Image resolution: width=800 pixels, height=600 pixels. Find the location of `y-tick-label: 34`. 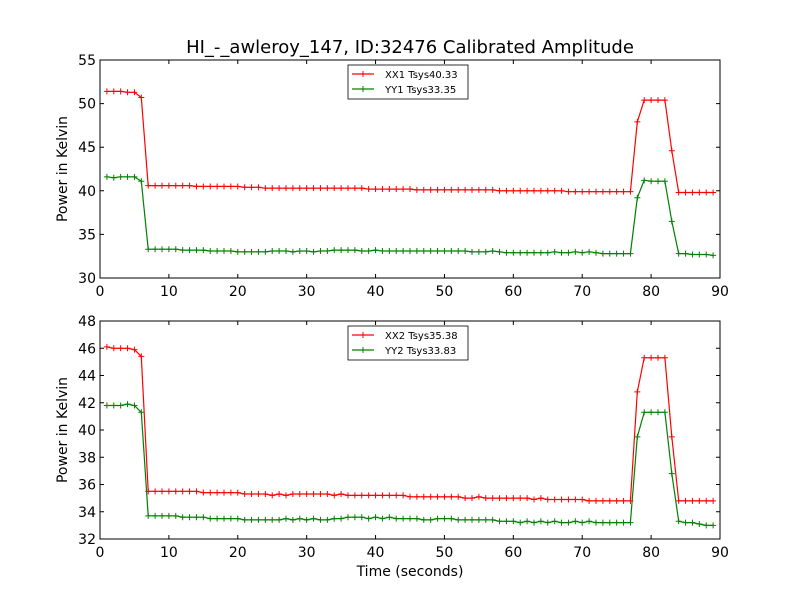

y-tick-label: 34 is located at coordinates (87, 513).